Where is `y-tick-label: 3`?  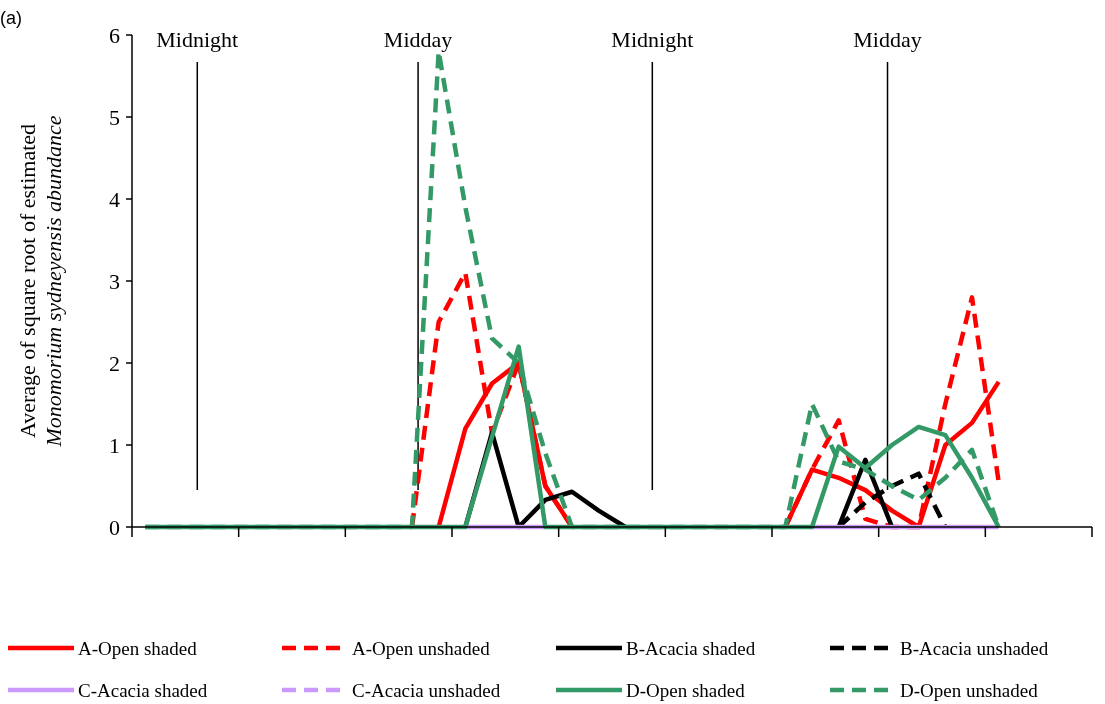 y-tick-label: 3 is located at coordinates (114, 281).